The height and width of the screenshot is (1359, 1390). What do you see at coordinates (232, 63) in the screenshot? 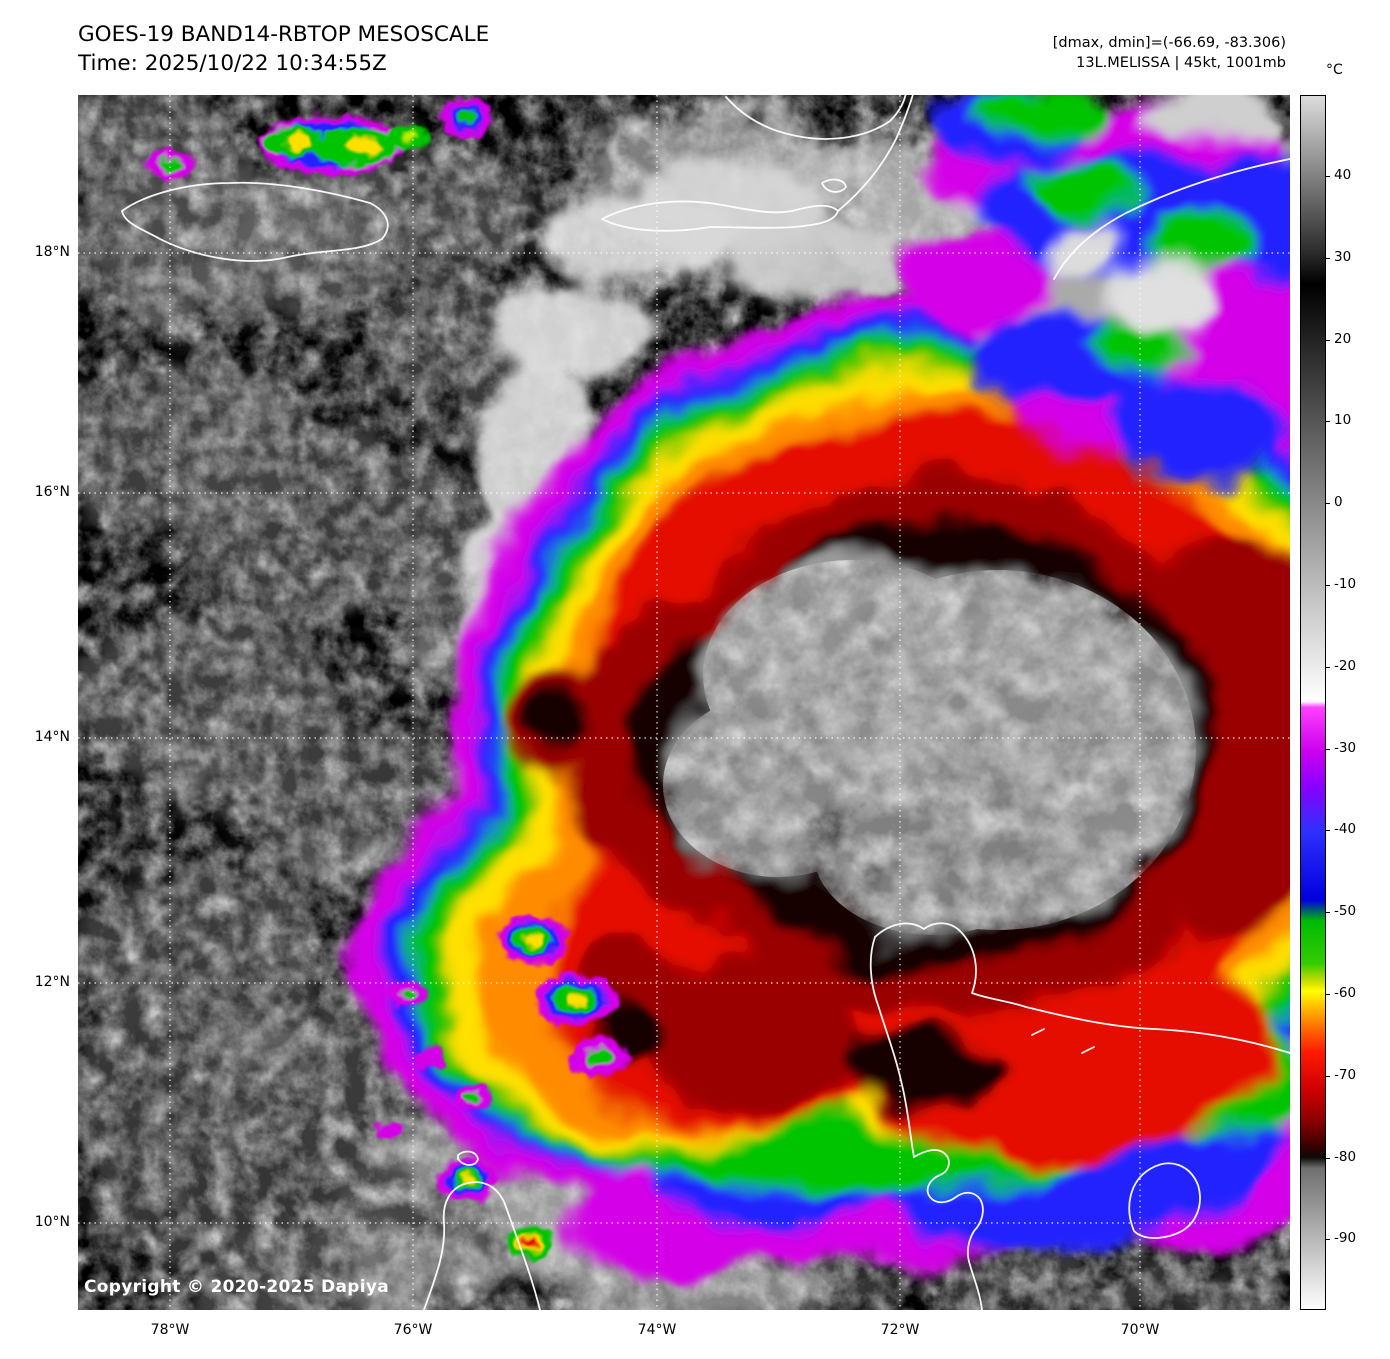
I see `timestamp: Time: 2025/10/22 10:34:55Z` at bounding box center [232, 63].